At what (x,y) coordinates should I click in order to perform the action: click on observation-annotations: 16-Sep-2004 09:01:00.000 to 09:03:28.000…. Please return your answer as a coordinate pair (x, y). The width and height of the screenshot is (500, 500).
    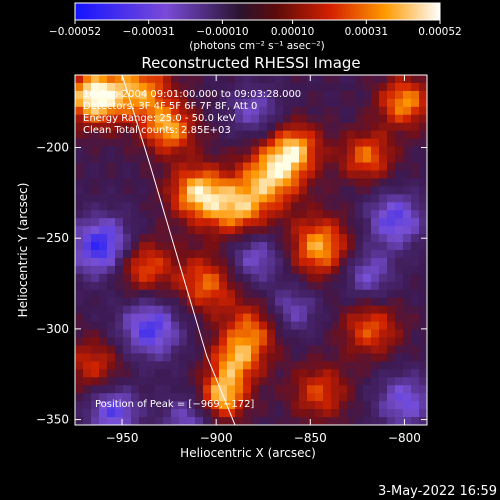
    Looking at the image, I should click on (192, 112).